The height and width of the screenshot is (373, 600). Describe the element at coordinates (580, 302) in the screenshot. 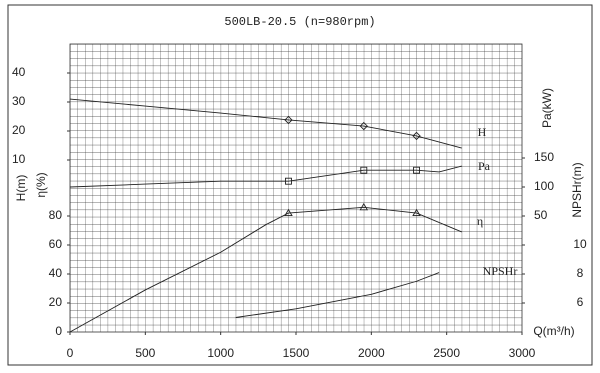

I see `y-tick-label: 6` at that location.